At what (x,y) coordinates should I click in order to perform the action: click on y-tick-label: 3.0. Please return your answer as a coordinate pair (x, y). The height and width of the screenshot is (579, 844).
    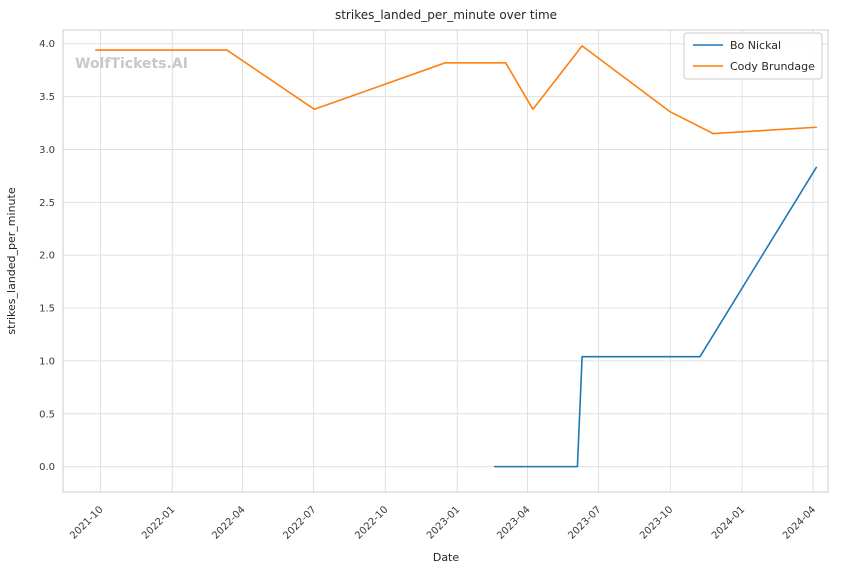
    Looking at the image, I should click on (47, 150).